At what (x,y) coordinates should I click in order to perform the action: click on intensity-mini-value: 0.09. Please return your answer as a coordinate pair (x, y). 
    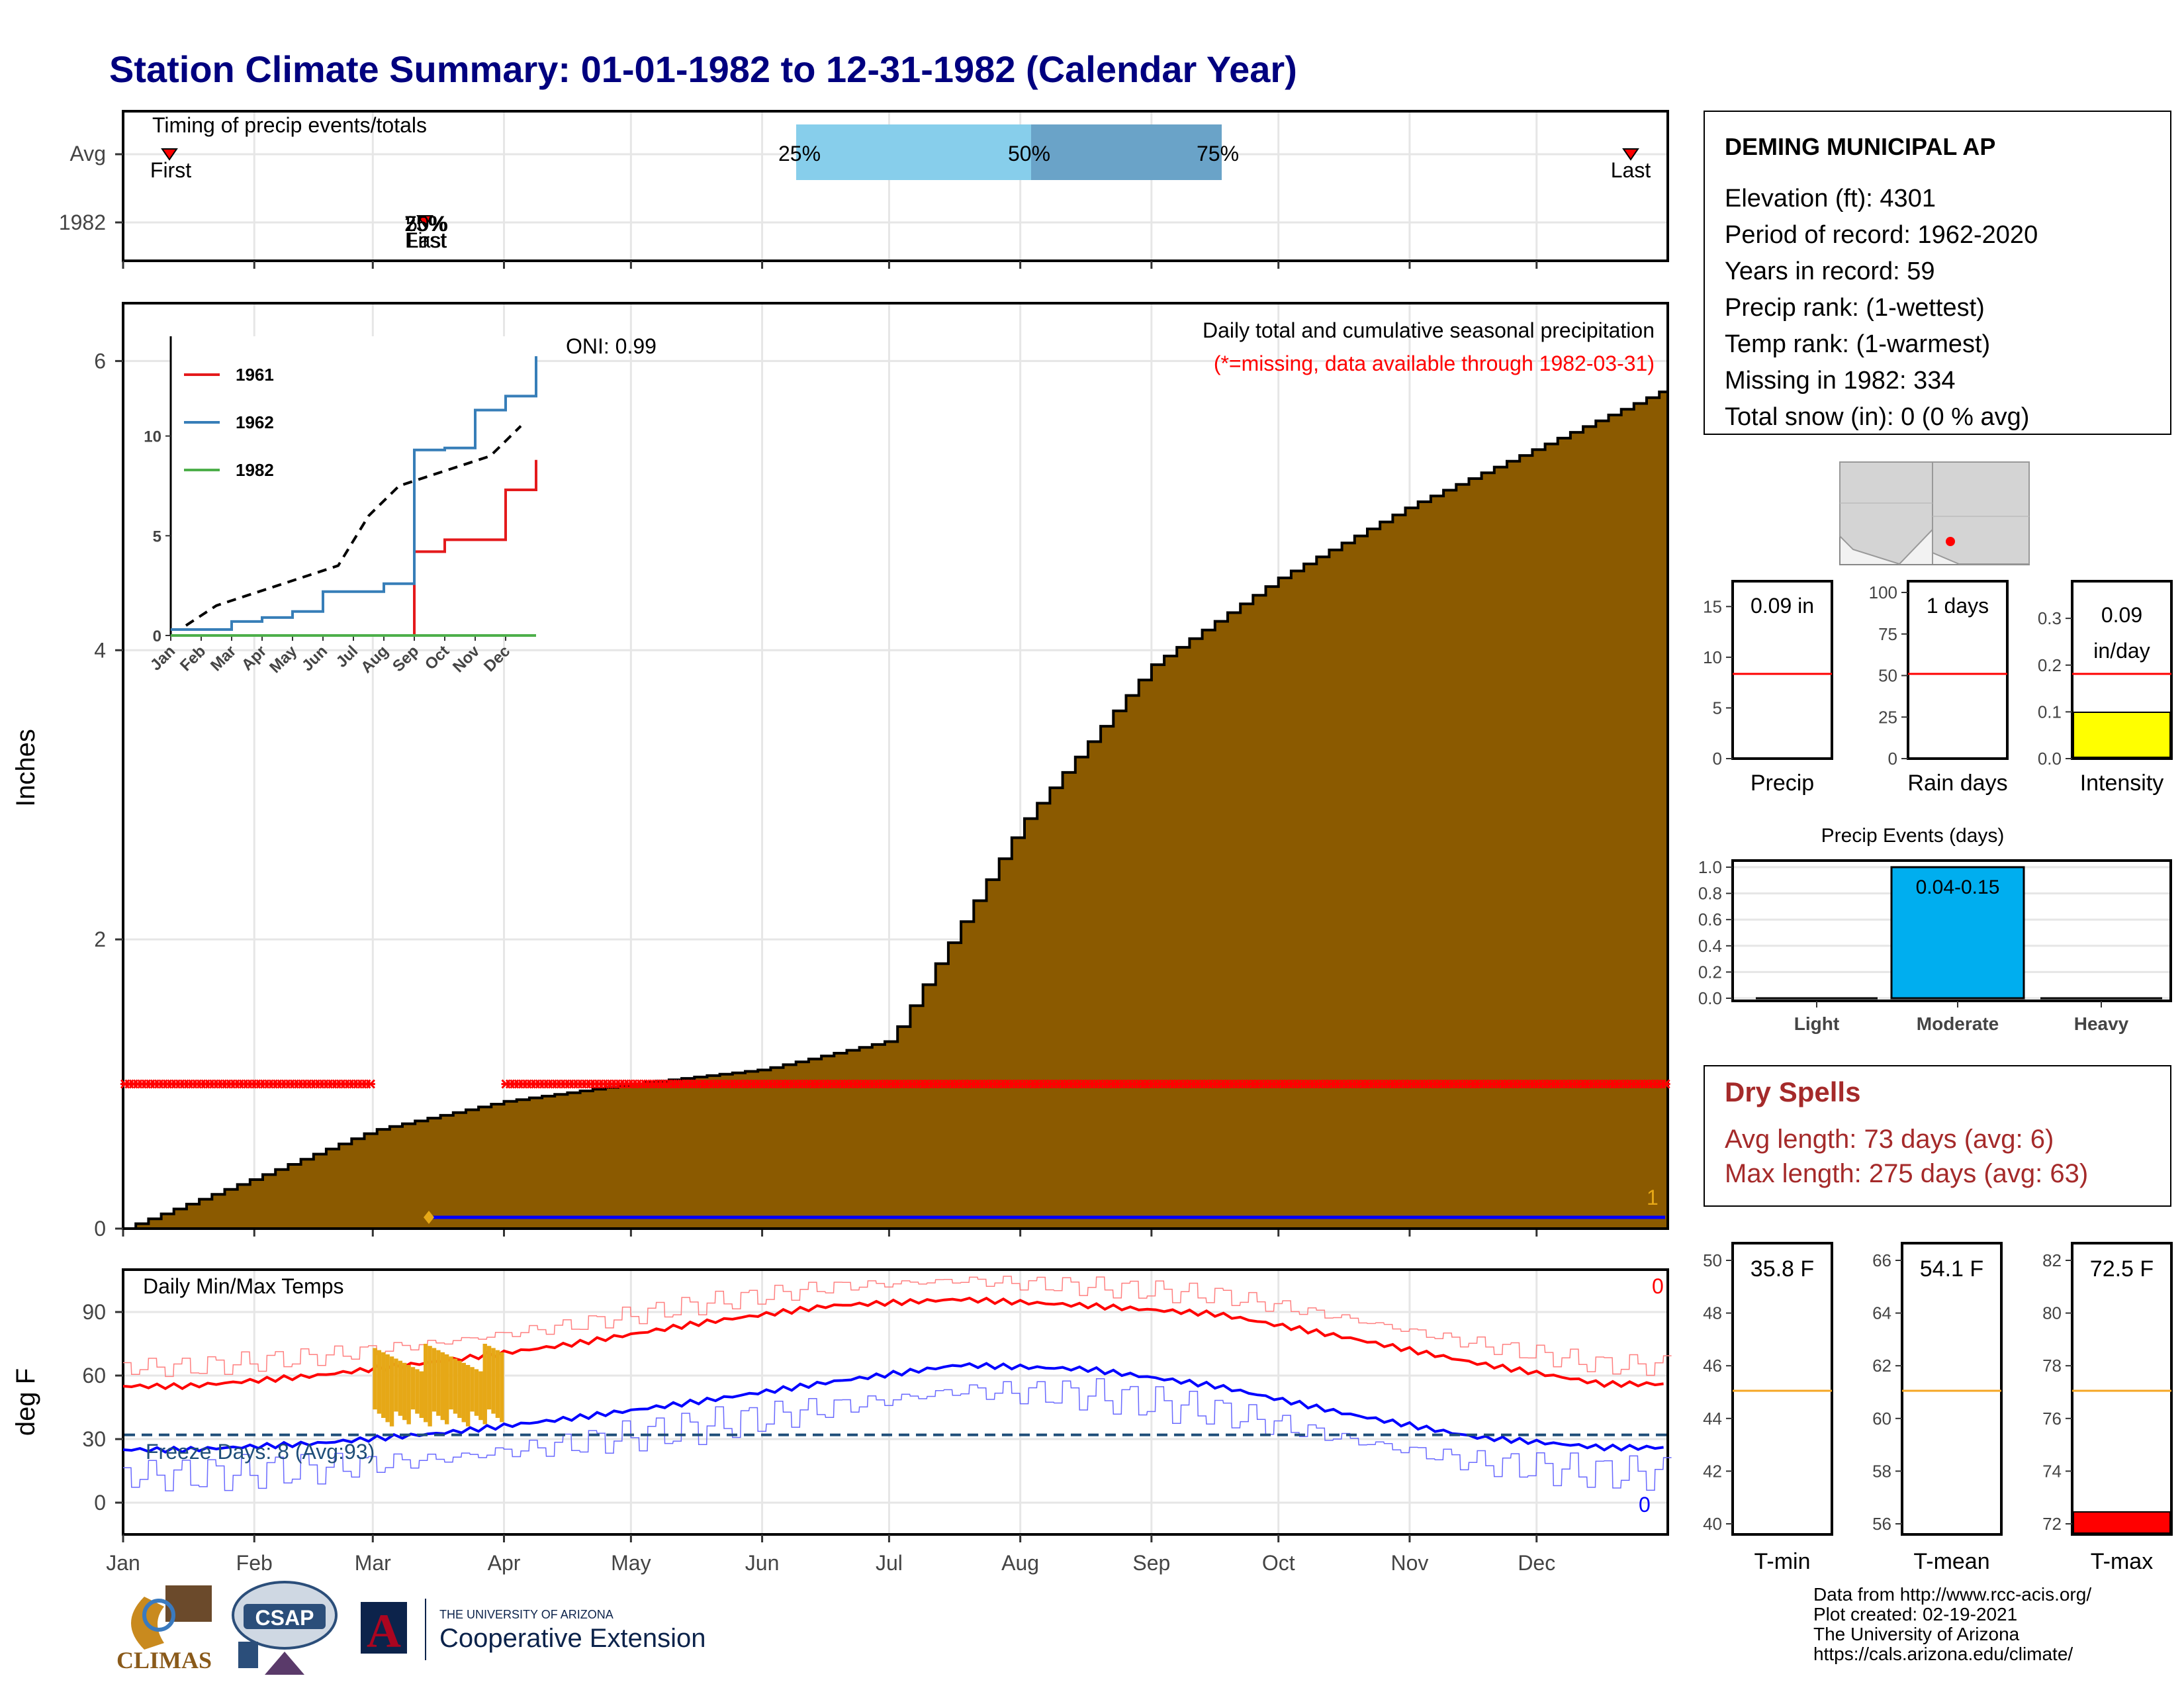
    Looking at the image, I should click on (2121, 615).